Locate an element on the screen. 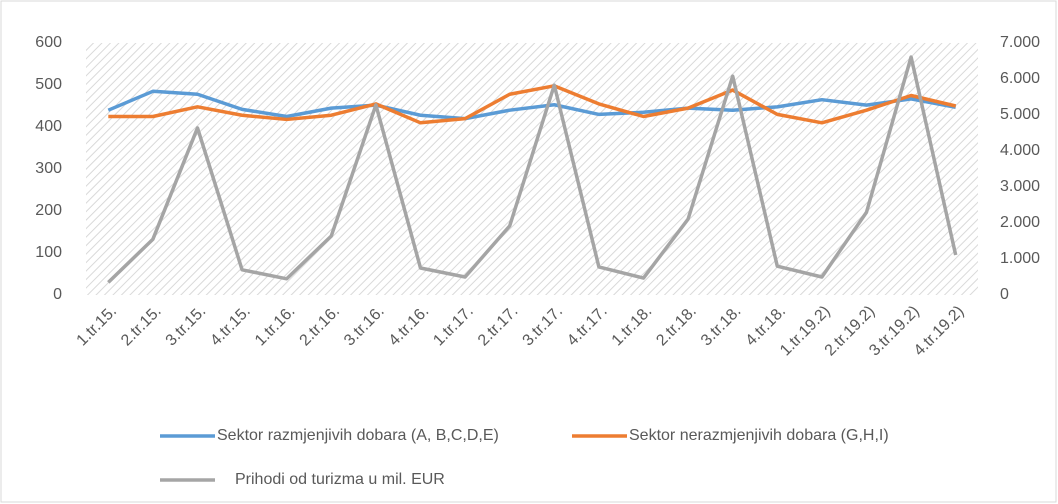  y2-tick-label: 6.000 is located at coordinates (1020, 78).